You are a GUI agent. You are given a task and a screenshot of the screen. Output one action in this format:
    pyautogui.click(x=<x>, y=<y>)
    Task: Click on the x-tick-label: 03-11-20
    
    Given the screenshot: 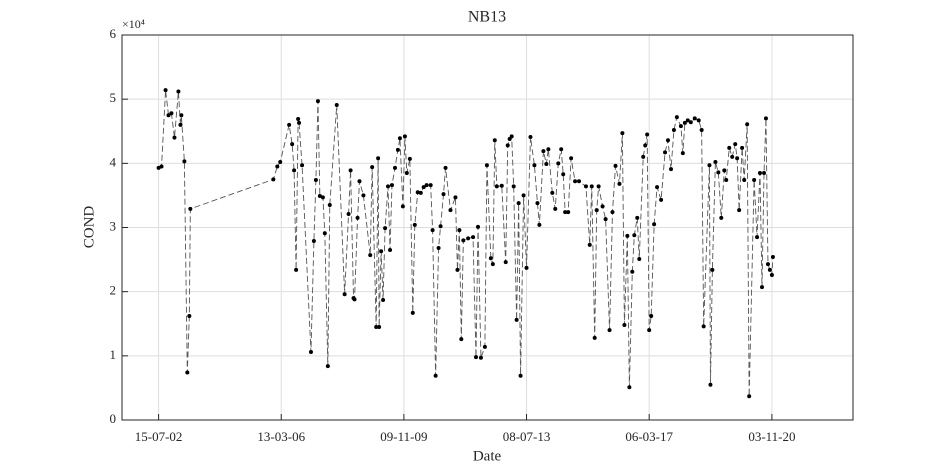 What is the action you would take?
    pyautogui.click(x=771, y=436)
    